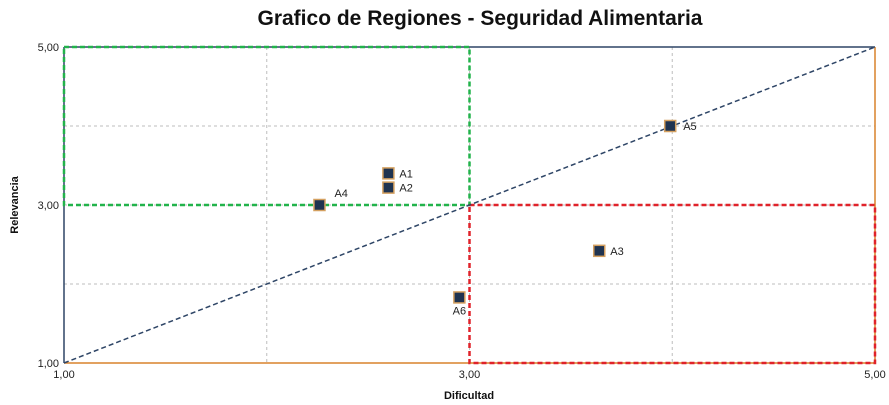 The image size is (889, 405). Describe the element at coordinates (15, 204) in the screenshot. I see `y-axis-label: Relevancia` at that location.